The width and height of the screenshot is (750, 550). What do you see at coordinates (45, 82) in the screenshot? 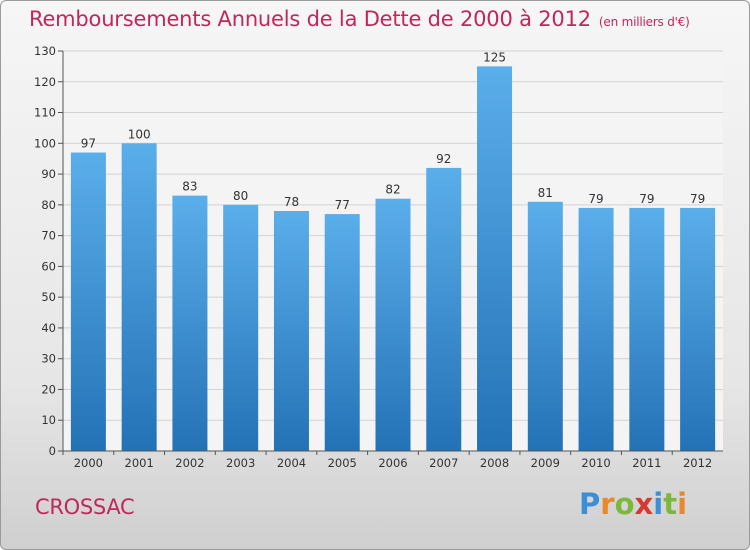
I see `y-tick-label: 120` at bounding box center [45, 82].